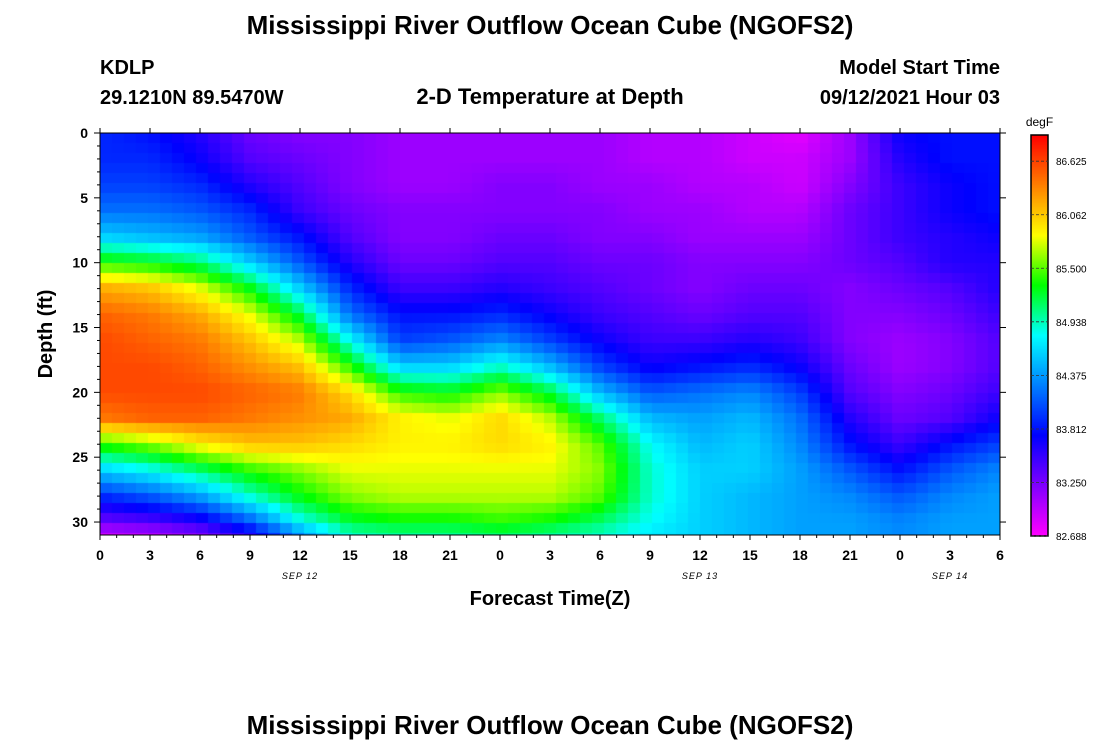  Describe the element at coordinates (84, 133) in the screenshot. I see `y-tick-label: 0` at that location.